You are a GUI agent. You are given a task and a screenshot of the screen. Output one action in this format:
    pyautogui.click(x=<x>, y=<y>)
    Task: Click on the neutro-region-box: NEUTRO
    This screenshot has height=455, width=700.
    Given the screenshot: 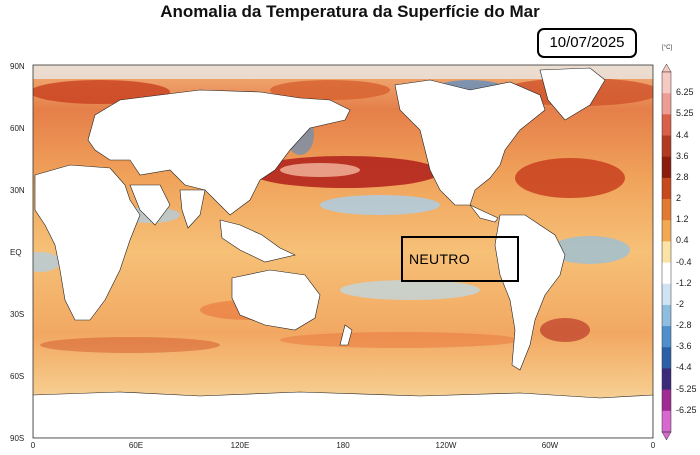 What is the action you would take?
    pyautogui.click(x=460, y=259)
    